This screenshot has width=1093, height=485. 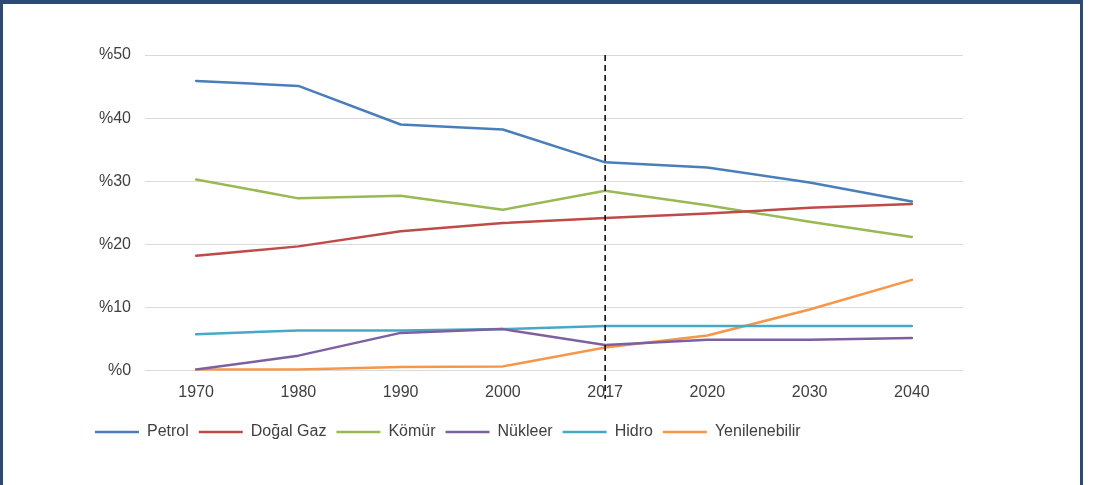 What do you see at coordinates (168, 431) in the screenshot?
I see `legend-label: Petrol` at bounding box center [168, 431].